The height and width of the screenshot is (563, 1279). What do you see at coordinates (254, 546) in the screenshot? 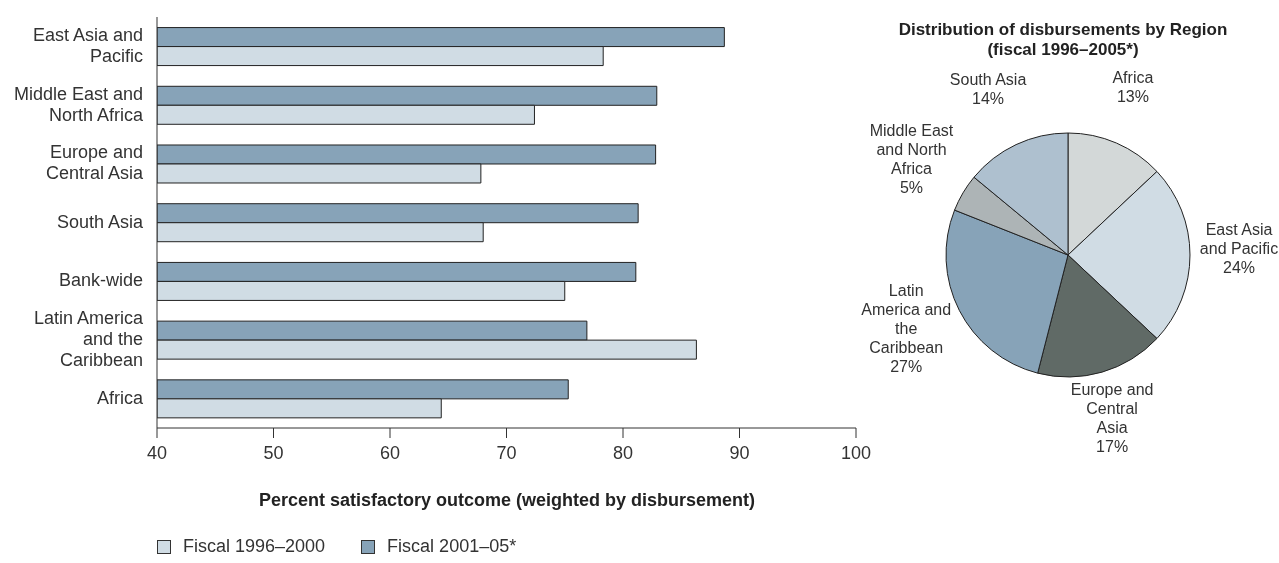
I see `legend-label: Fiscal 1996–2000` at bounding box center [254, 546].